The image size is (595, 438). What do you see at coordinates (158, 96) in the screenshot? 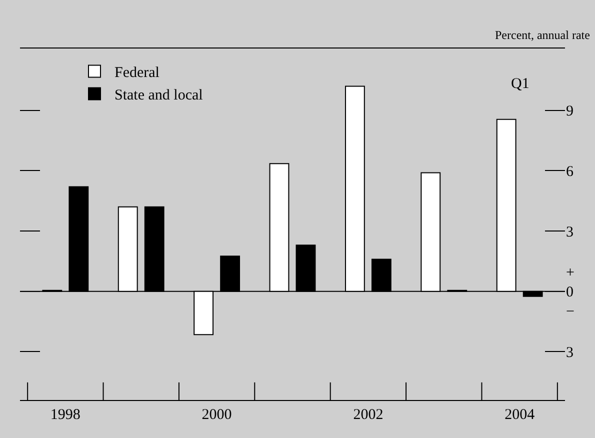
I see `legend-label: State and local` at bounding box center [158, 96].